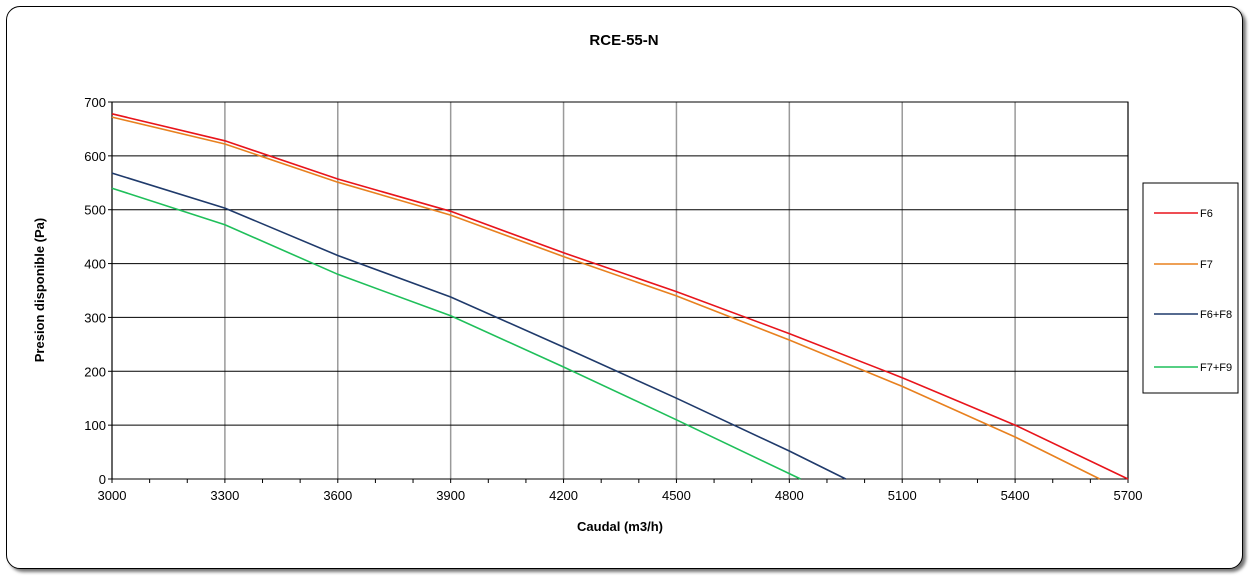 This screenshot has height=579, width=1253. Describe the element at coordinates (623, 40) in the screenshot. I see `chart-title: RCE-55-N` at that location.